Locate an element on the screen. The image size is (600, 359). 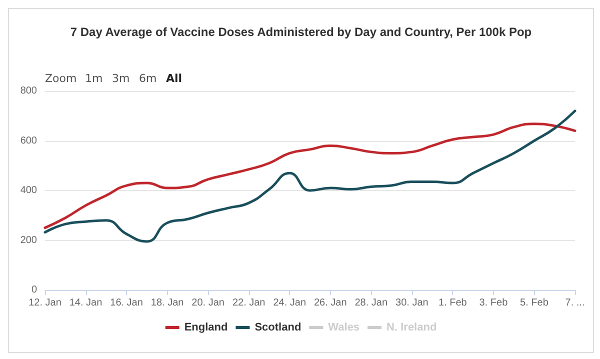
text: All is located at coordinates (174, 78).